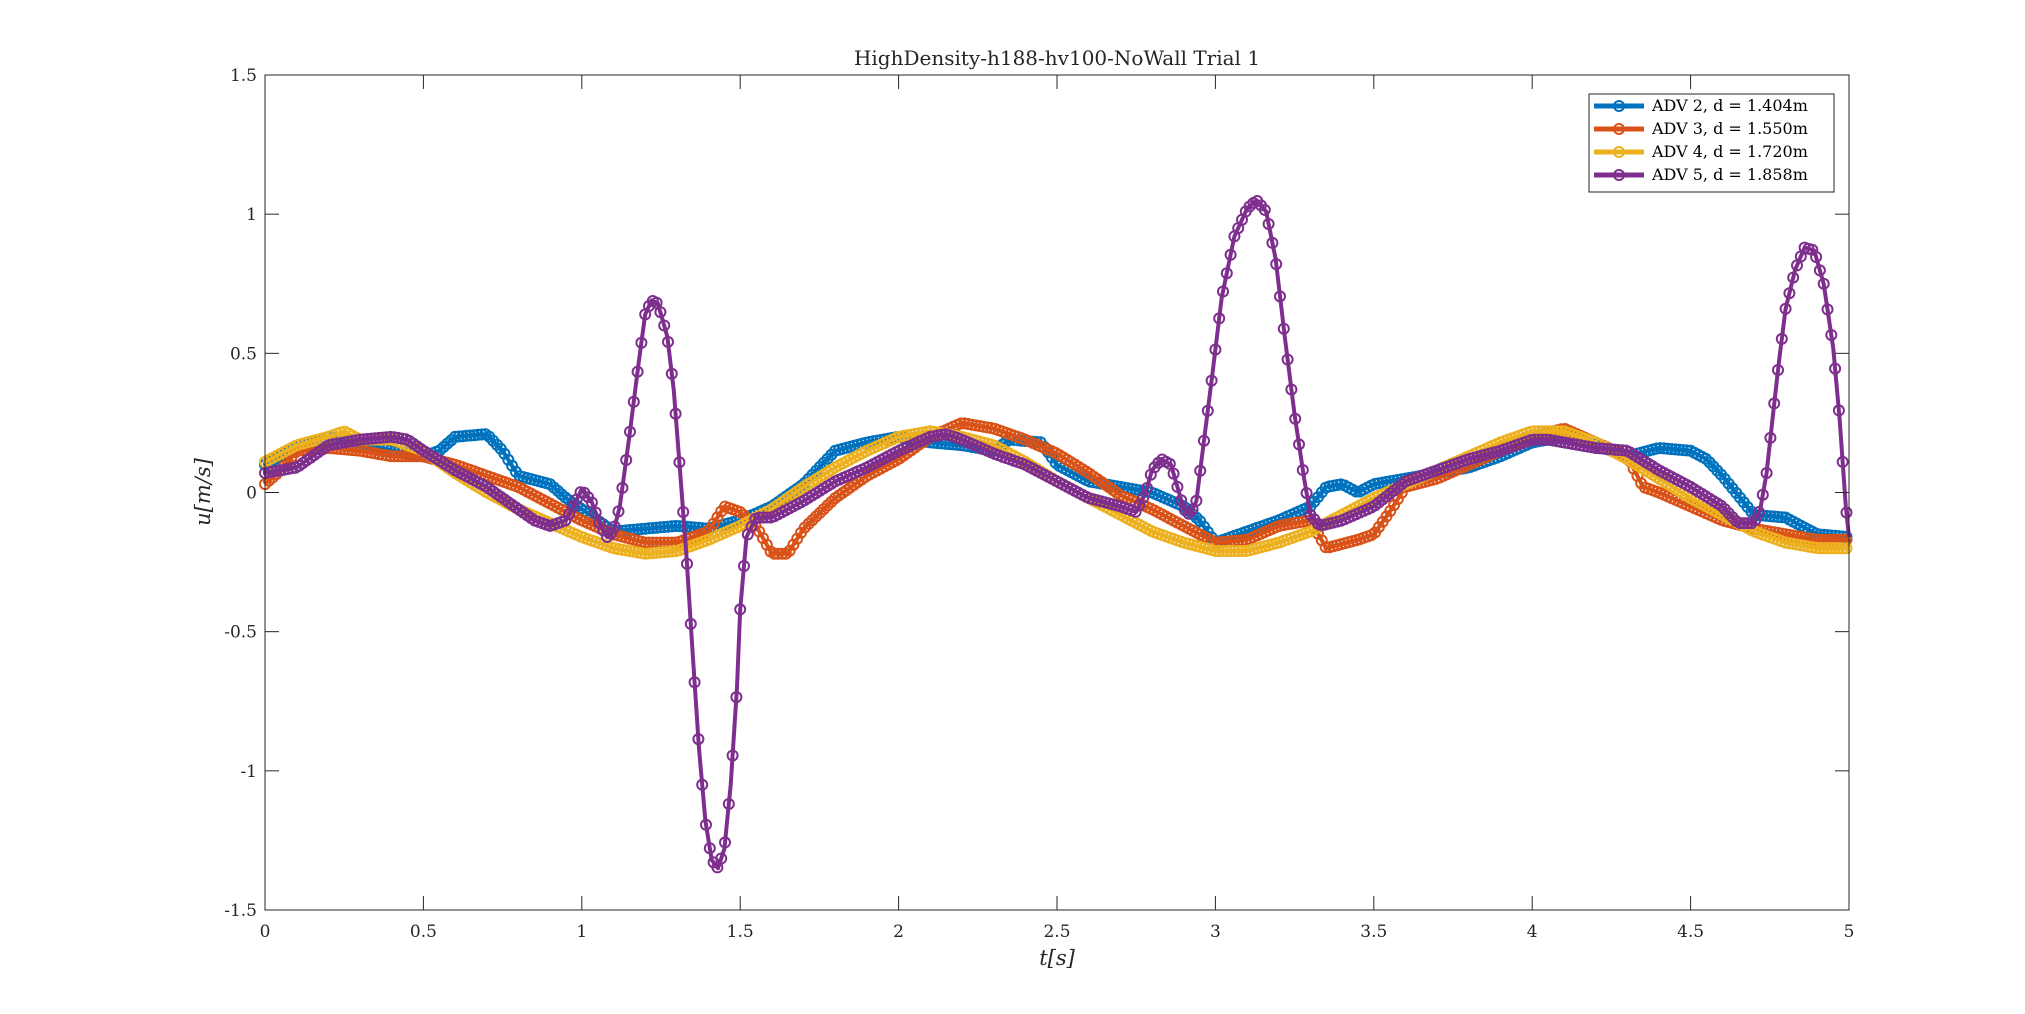  Describe the element at coordinates (203, 491) in the screenshot. I see `y-axis-label: u[m/s]` at that location.